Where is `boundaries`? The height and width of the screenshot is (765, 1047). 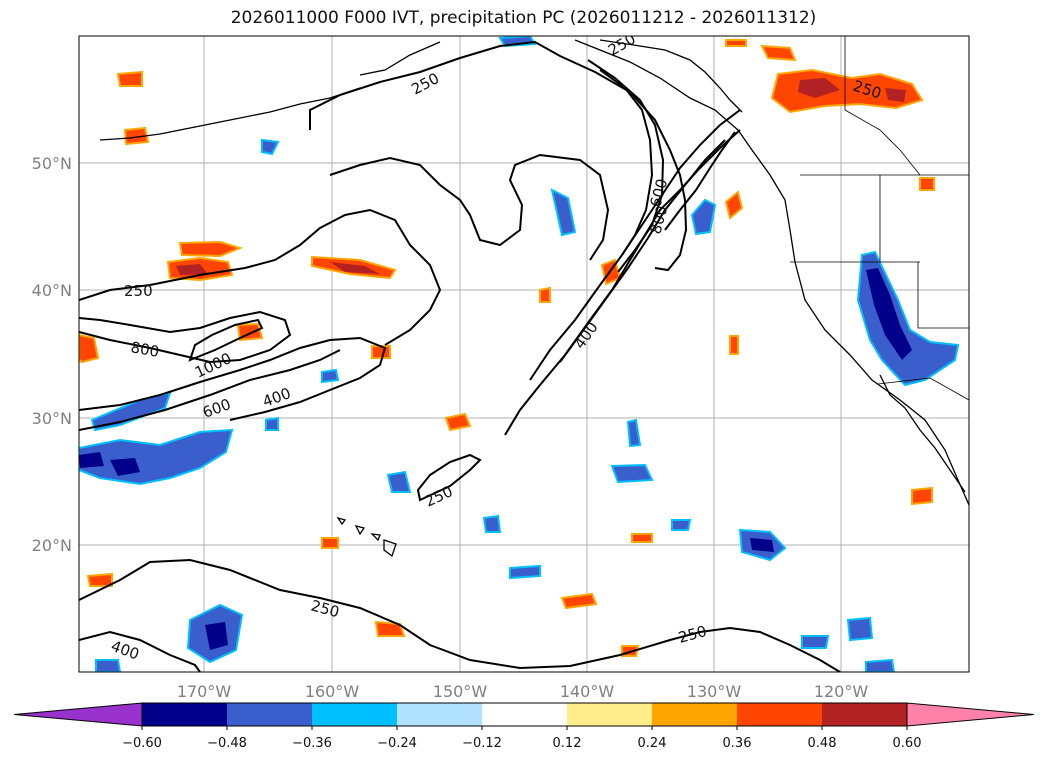 boundaries is located at coordinates (879, 218).